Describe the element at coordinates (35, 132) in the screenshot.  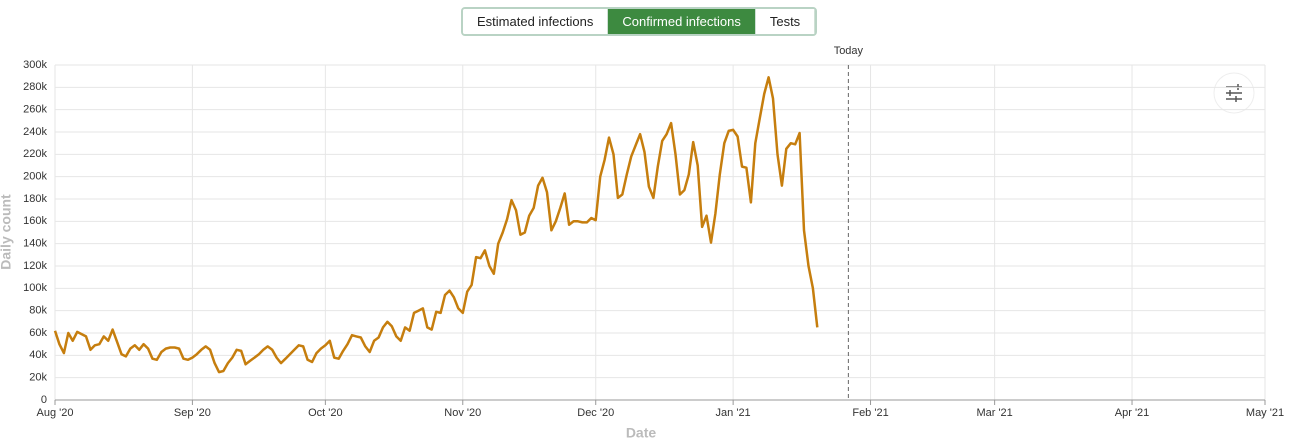
I see `y-tick-label: 240k` at that location.